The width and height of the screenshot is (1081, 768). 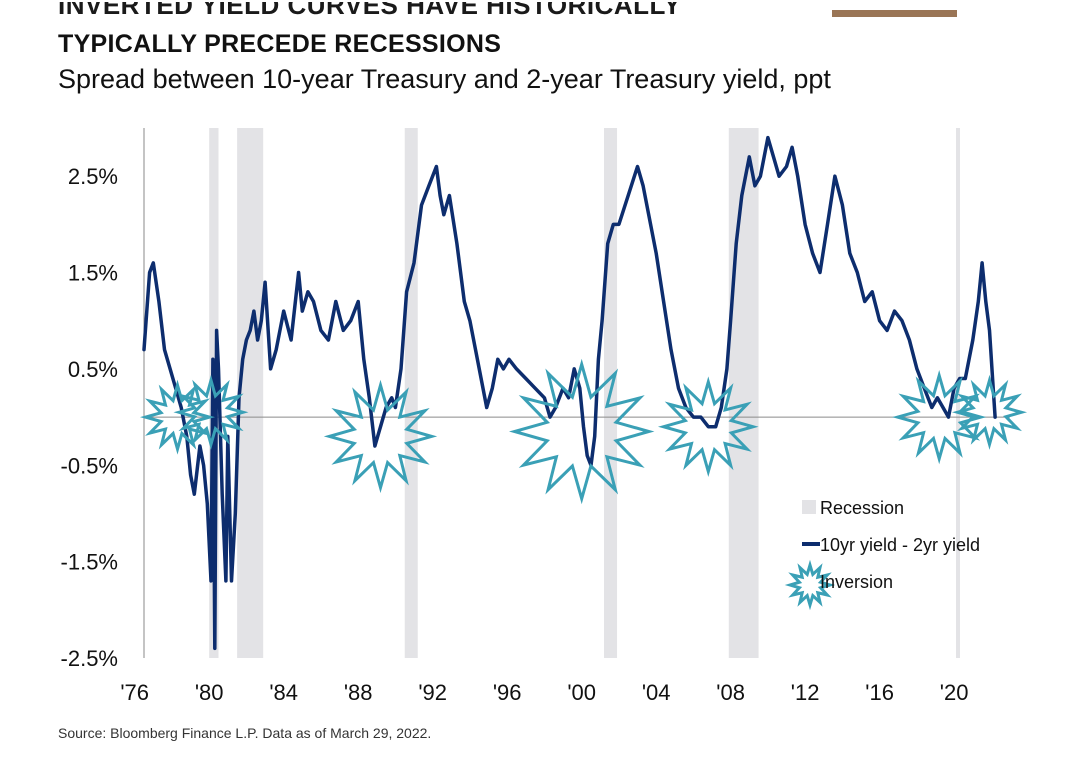 I want to click on cut-off-title-text: INVERTED YIELD CURVES HAVE HISTORICALLY, so click(x=370, y=10).